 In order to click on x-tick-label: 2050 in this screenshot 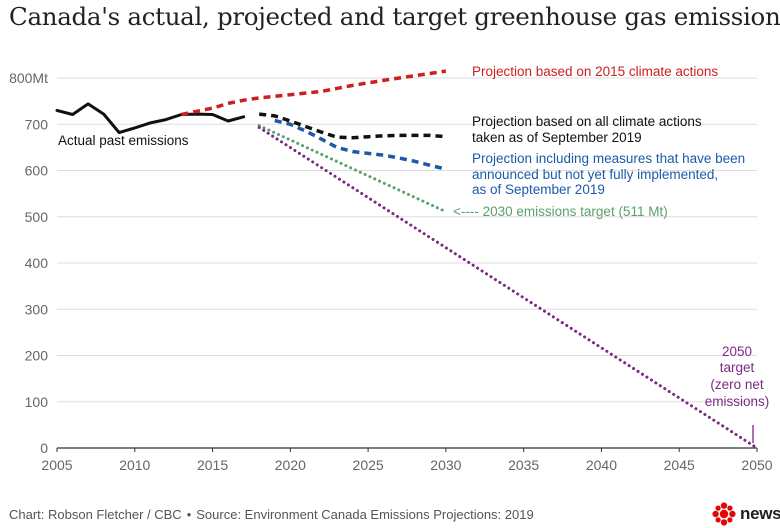, I will do `click(756, 465)`.